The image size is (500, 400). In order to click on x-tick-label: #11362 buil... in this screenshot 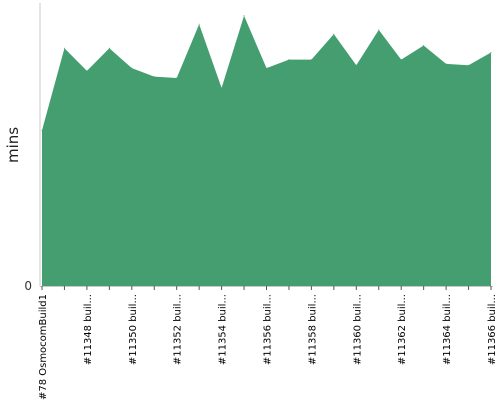, I will do `click(402, 329)`.